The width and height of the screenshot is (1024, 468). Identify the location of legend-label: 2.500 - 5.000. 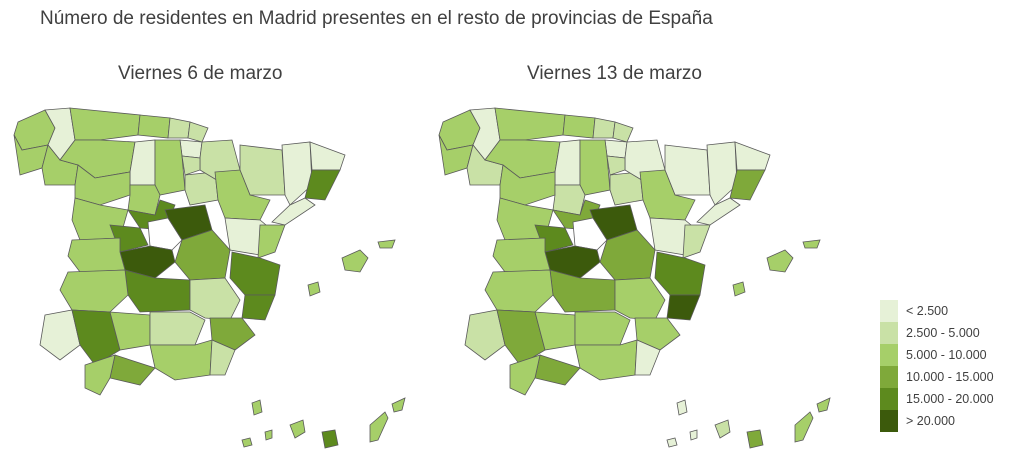
(943, 333).